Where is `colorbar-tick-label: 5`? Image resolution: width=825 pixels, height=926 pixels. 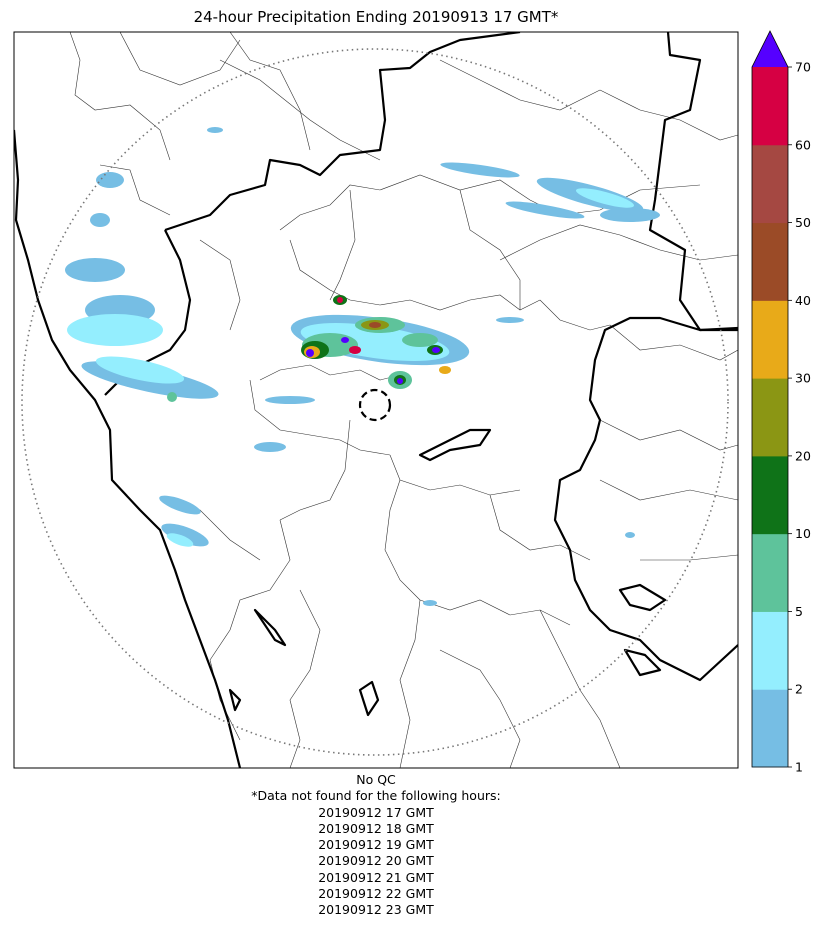 colorbar-tick-label: 5 is located at coordinates (799, 611).